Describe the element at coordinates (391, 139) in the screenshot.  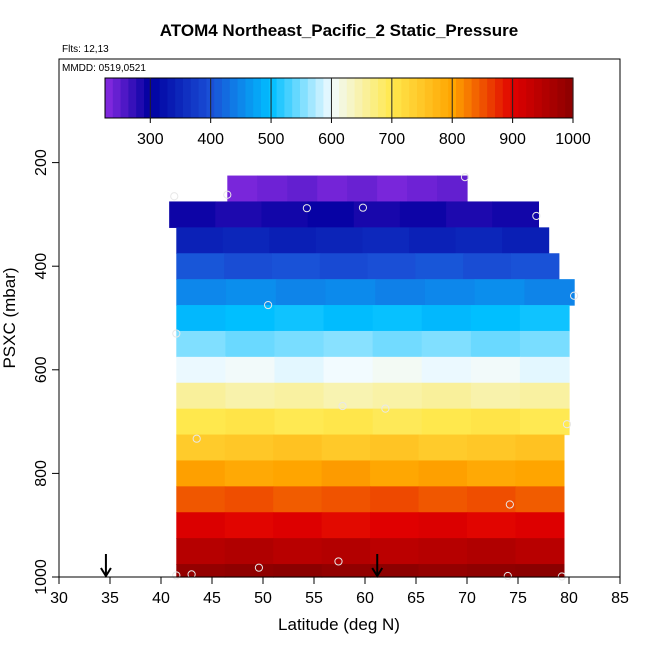
I see `colorbar-tick-label: 700` at that location.